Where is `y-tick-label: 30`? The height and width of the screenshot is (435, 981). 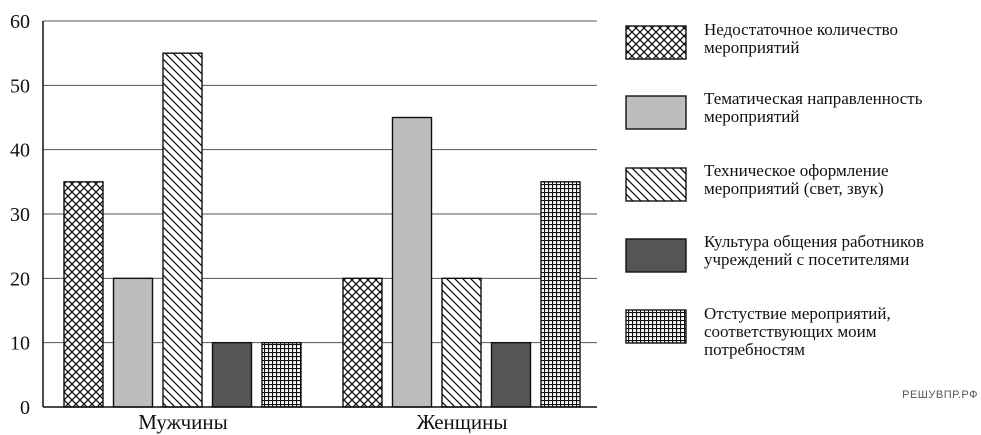 y-tick-label: 30 is located at coordinates (20, 215).